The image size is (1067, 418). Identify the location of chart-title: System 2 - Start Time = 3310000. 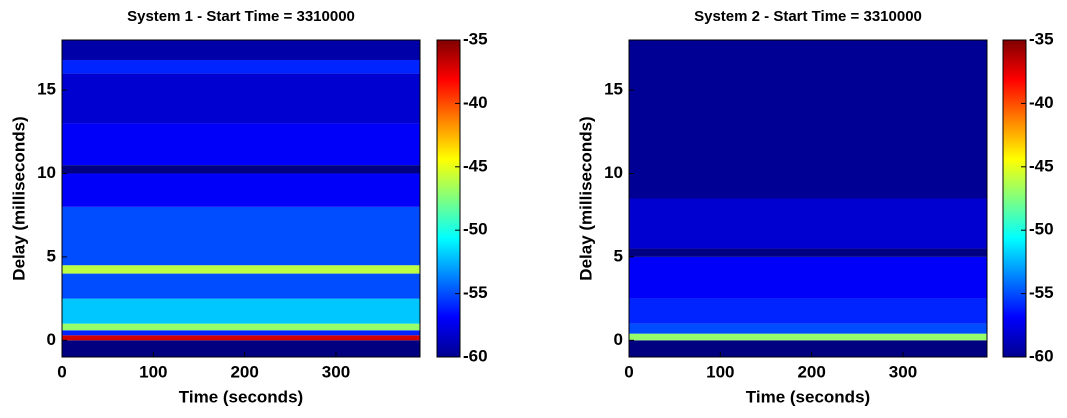
(808, 16).